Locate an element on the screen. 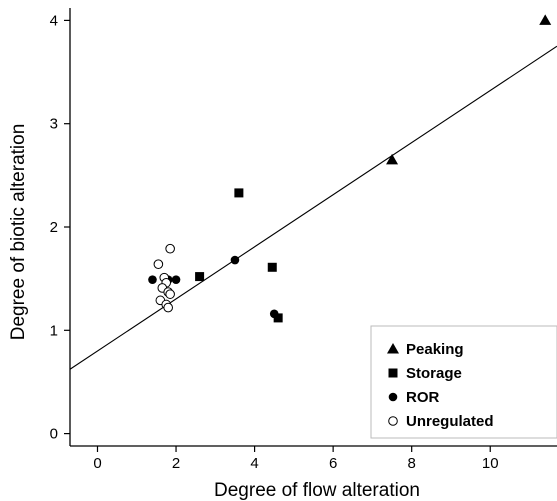  legend-label-peaking: Peaking is located at coordinates (435, 349).